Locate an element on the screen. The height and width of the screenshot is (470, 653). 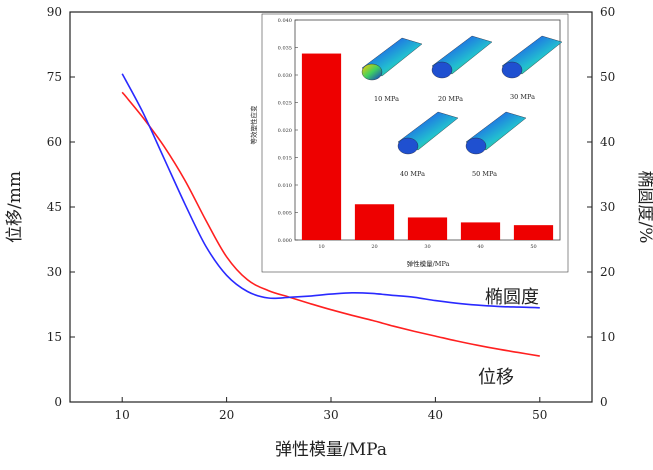
x-tick-label: 20 is located at coordinates (226, 415).